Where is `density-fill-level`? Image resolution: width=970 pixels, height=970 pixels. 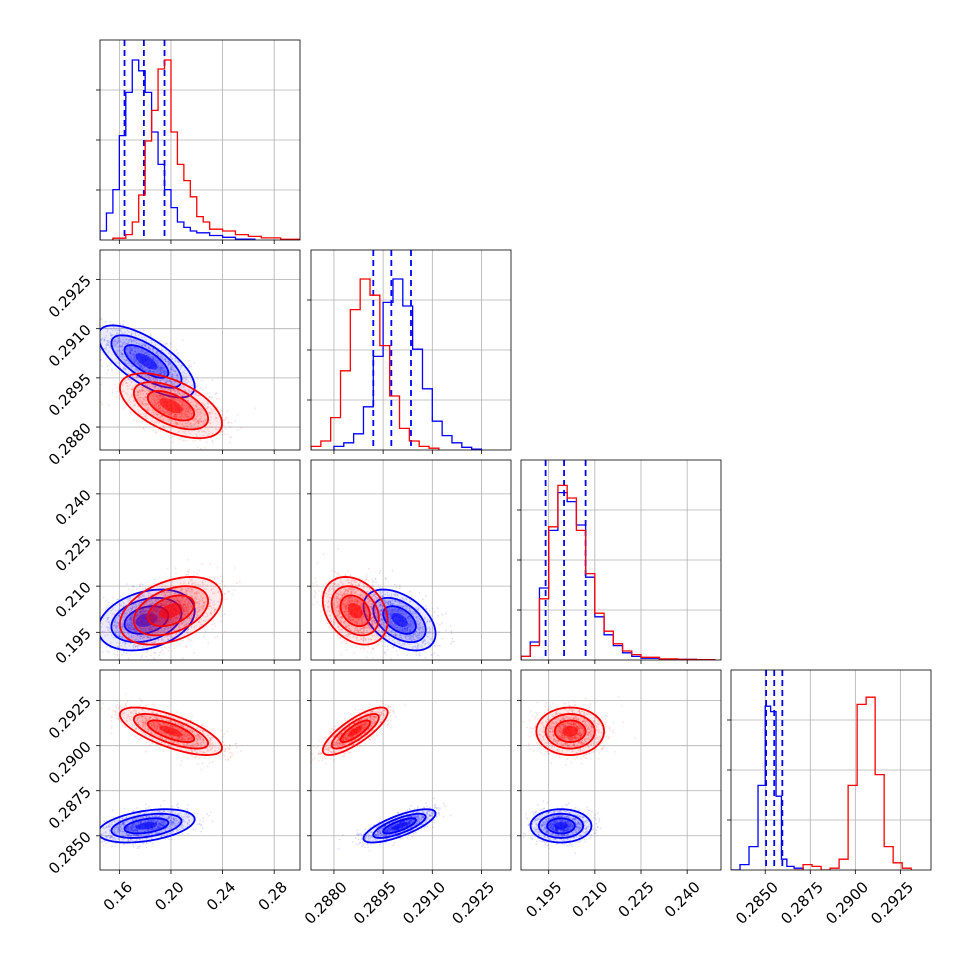
density-fill-level is located at coordinates (171, 406).